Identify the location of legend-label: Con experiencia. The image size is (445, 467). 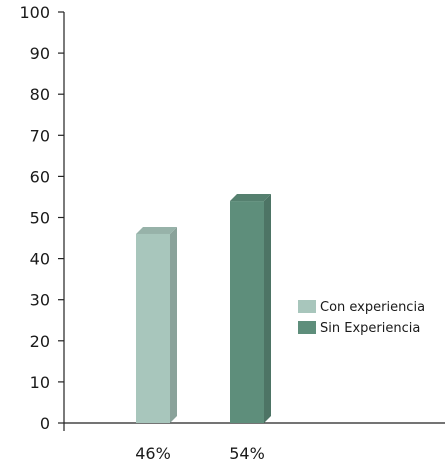
(372, 307).